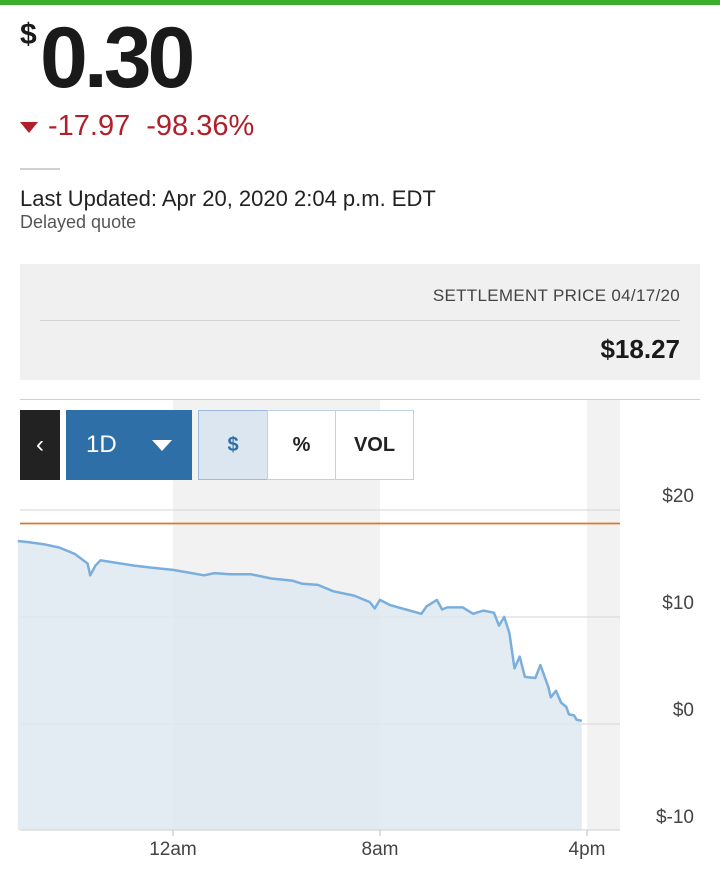  What do you see at coordinates (360, 399) in the screenshot?
I see `section-divider` at bounding box center [360, 399].